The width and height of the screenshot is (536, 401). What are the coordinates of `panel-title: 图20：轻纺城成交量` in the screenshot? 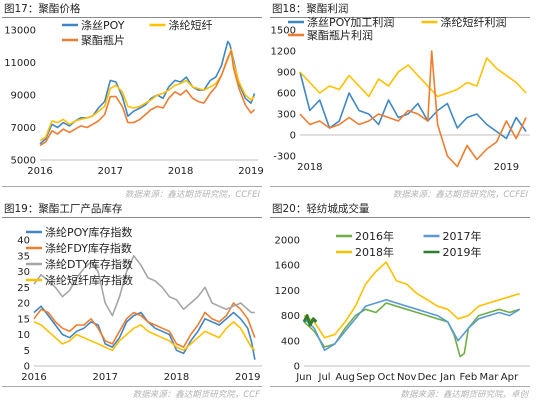 It's located at (321, 209).